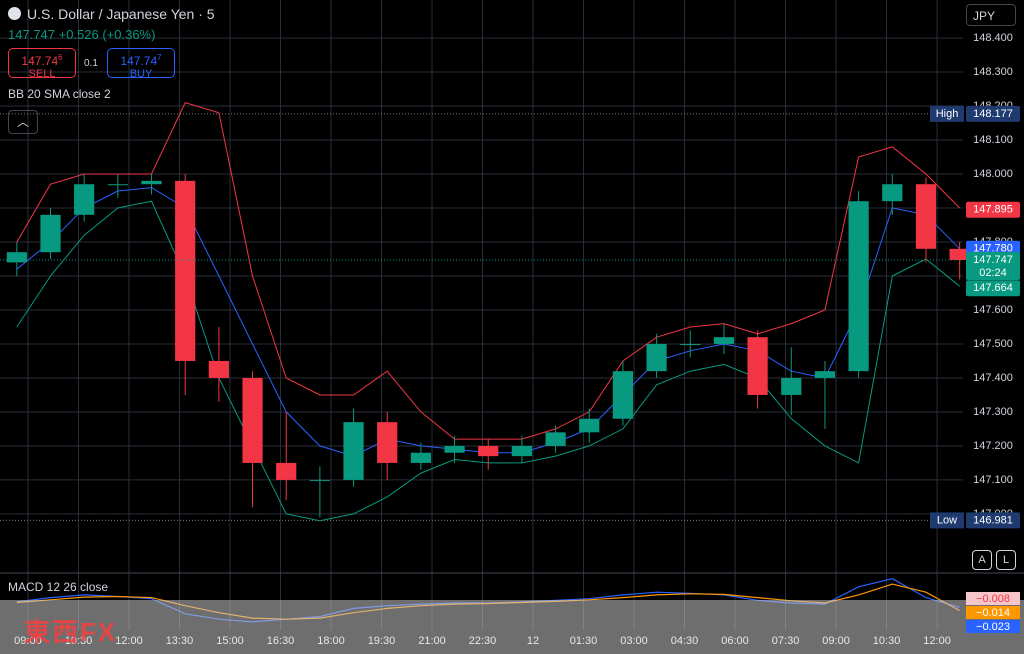  What do you see at coordinates (993, 72) in the screenshot?
I see `y-tick-label: 148.300` at bounding box center [993, 72].